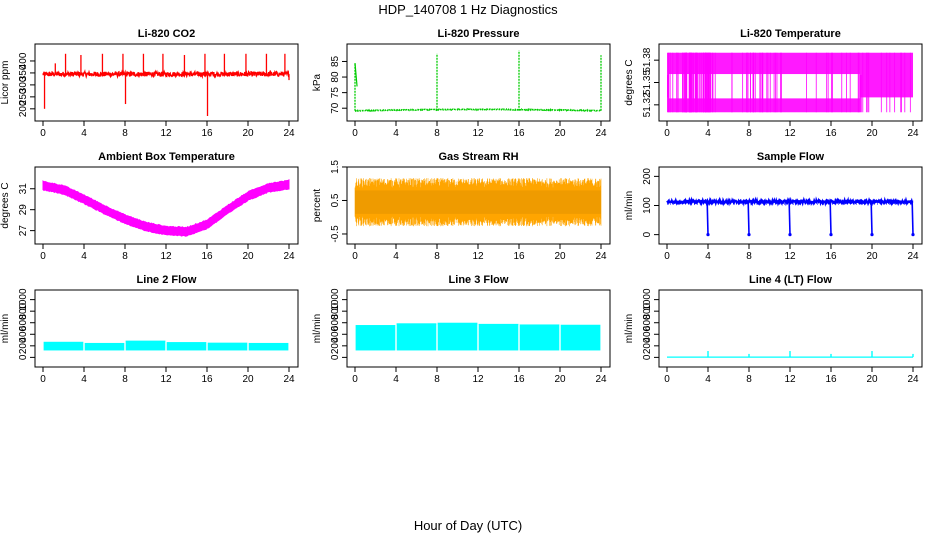  I want to click on y-tick-label: 75, so click(335, 93).